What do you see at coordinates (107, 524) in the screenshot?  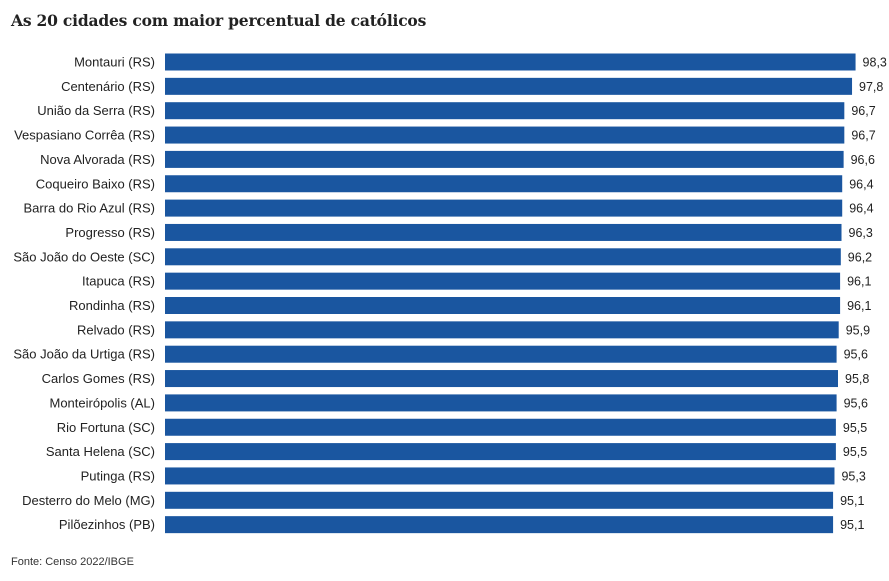 I see `category-label: Pilõezinhos (PB)` at bounding box center [107, 524].